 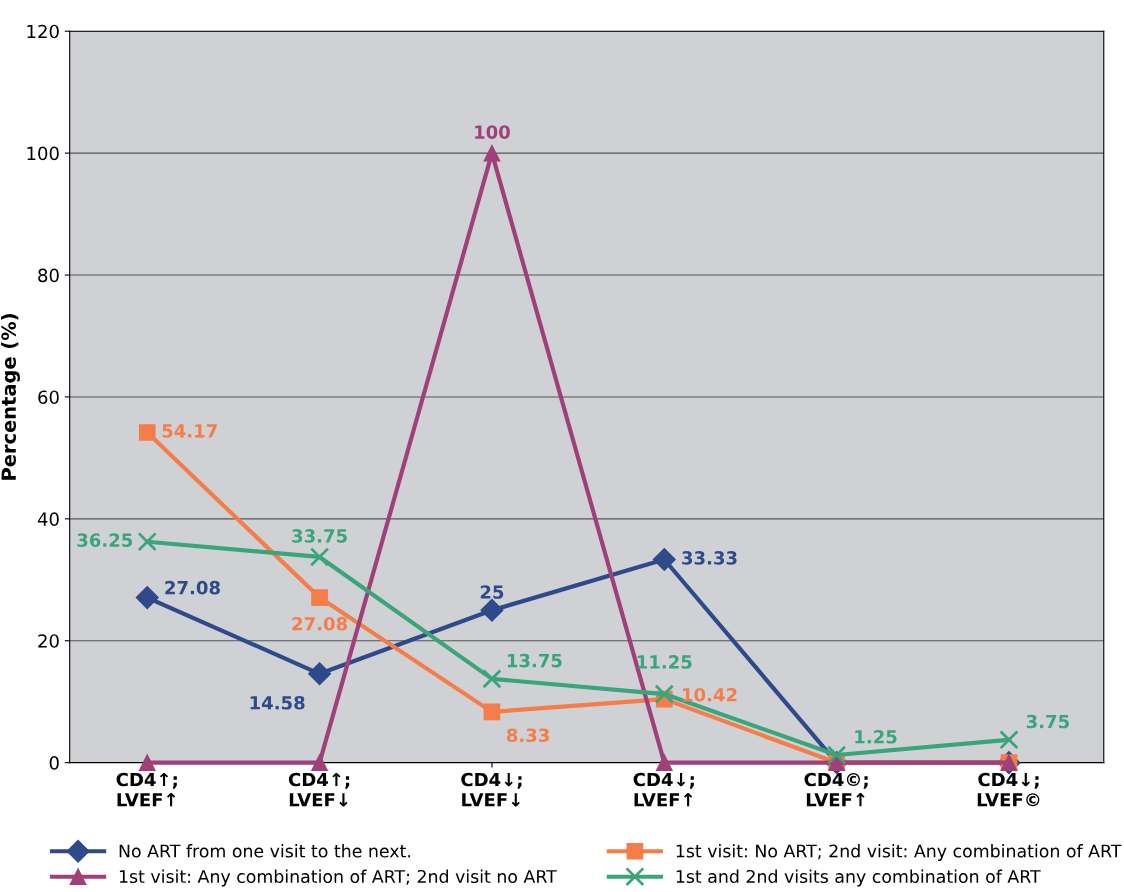 What do you see at coordinates (319, 536) in the screenshot?
I see `data-label: 33.75` at bounding box center [319, 536].